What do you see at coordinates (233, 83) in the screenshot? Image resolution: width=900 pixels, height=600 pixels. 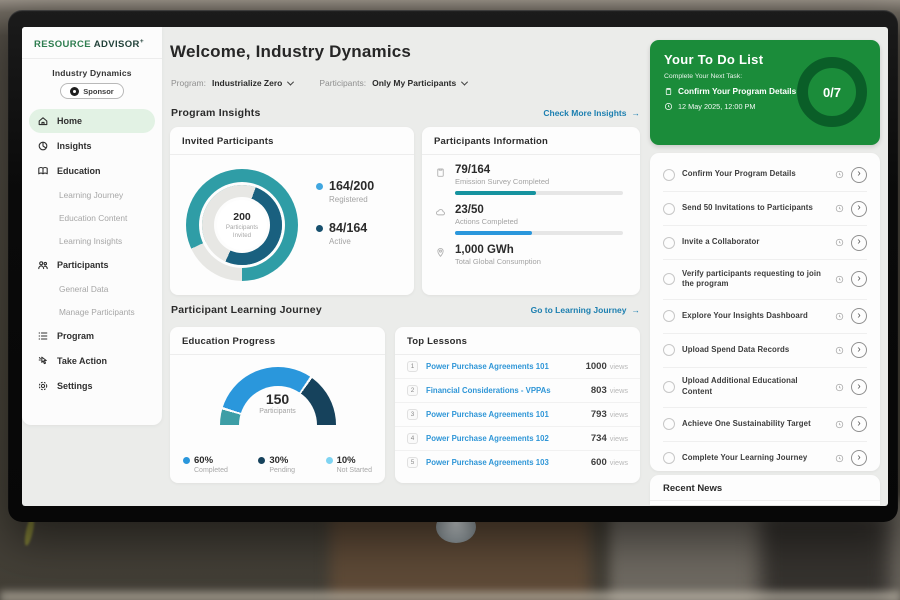 I see `program-filter: Program: Industrialize Zero` at bounding box center [233, 83].